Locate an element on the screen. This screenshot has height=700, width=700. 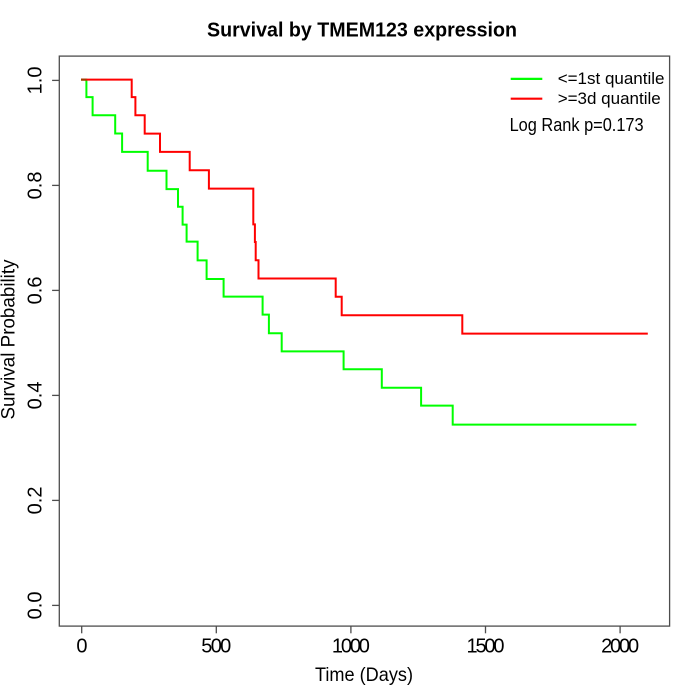
svg-text: 0 is located at coordinates (81, 646).